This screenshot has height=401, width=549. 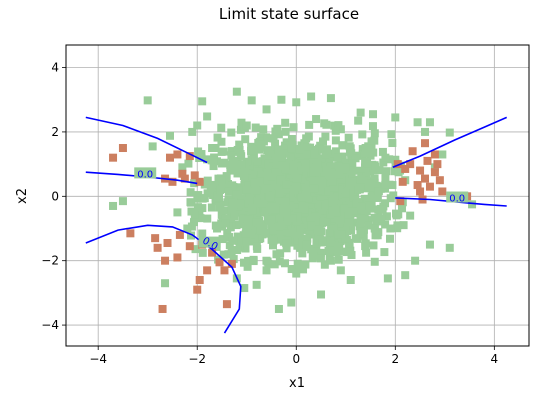 I want to click on contour-label-bg, so click(x=209, y=242).